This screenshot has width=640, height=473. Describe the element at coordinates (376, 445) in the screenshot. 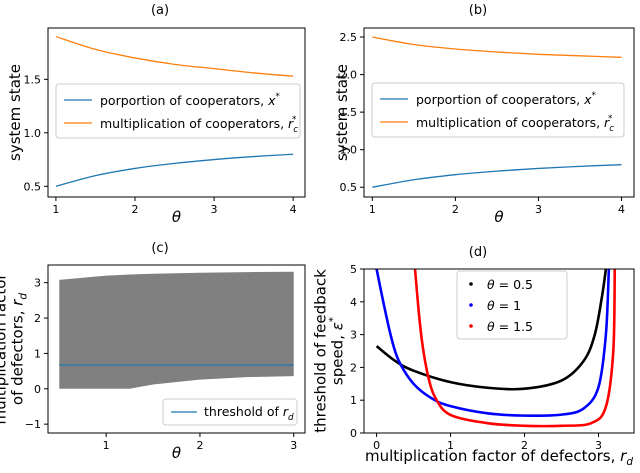

I see `x-tick-label: 0` at that location.